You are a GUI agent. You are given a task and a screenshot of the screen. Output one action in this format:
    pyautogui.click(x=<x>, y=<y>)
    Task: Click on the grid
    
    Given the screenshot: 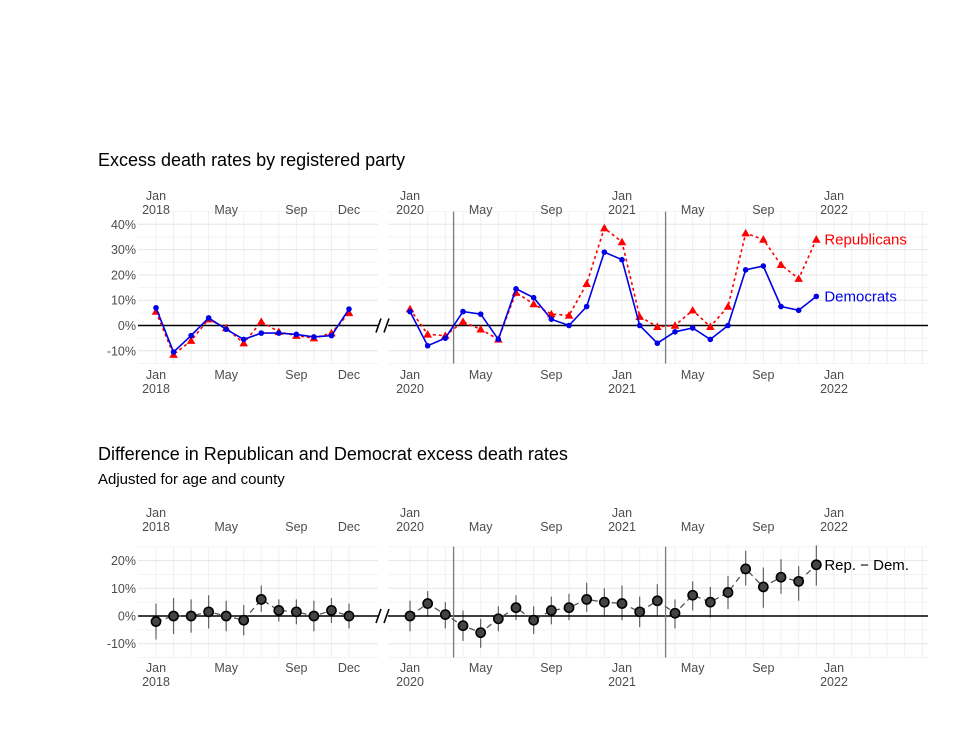 What is the action you would take?
    pyautogui.click(x=533, y=602)
    